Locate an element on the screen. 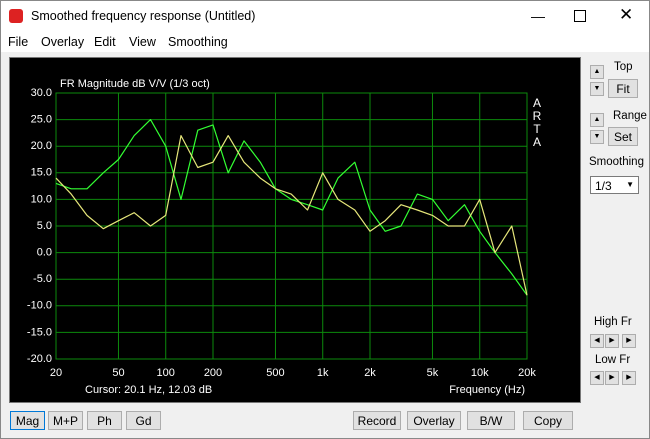 The image size is (650, 439). app-icon is located at coordinates (16, 16).